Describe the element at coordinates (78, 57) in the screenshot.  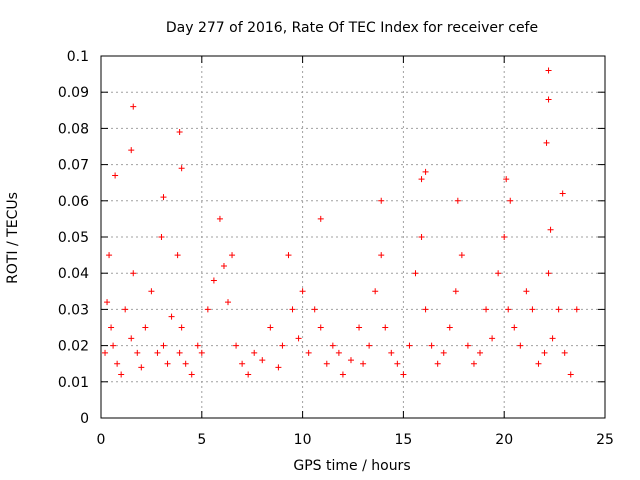
I see `y-tick-label: 0.1` at that location.